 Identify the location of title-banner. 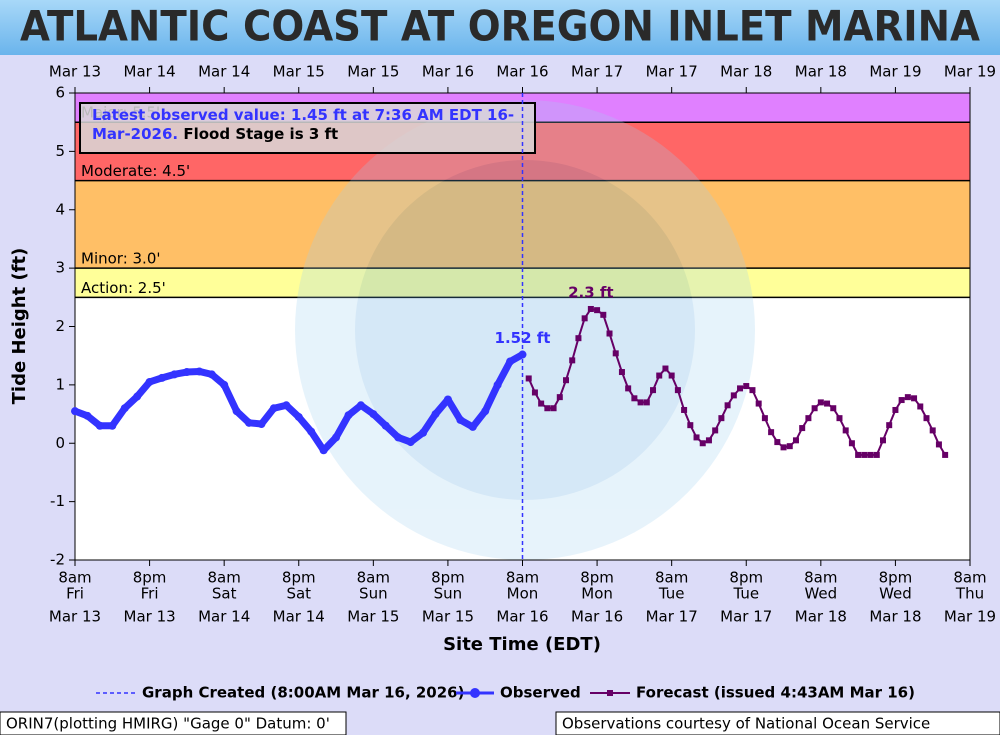
(500, 27).